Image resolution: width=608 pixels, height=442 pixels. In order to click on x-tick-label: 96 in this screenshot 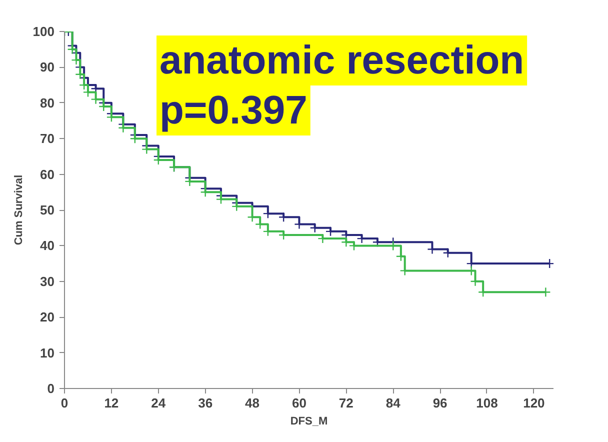, I will do `click(440, 403)`.